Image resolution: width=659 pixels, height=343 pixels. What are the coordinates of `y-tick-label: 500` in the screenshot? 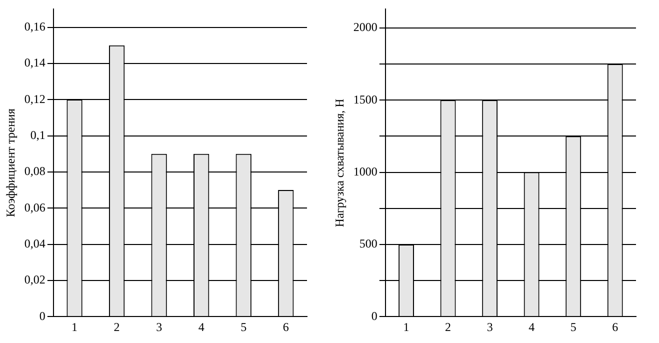 It's located at (368, 243).